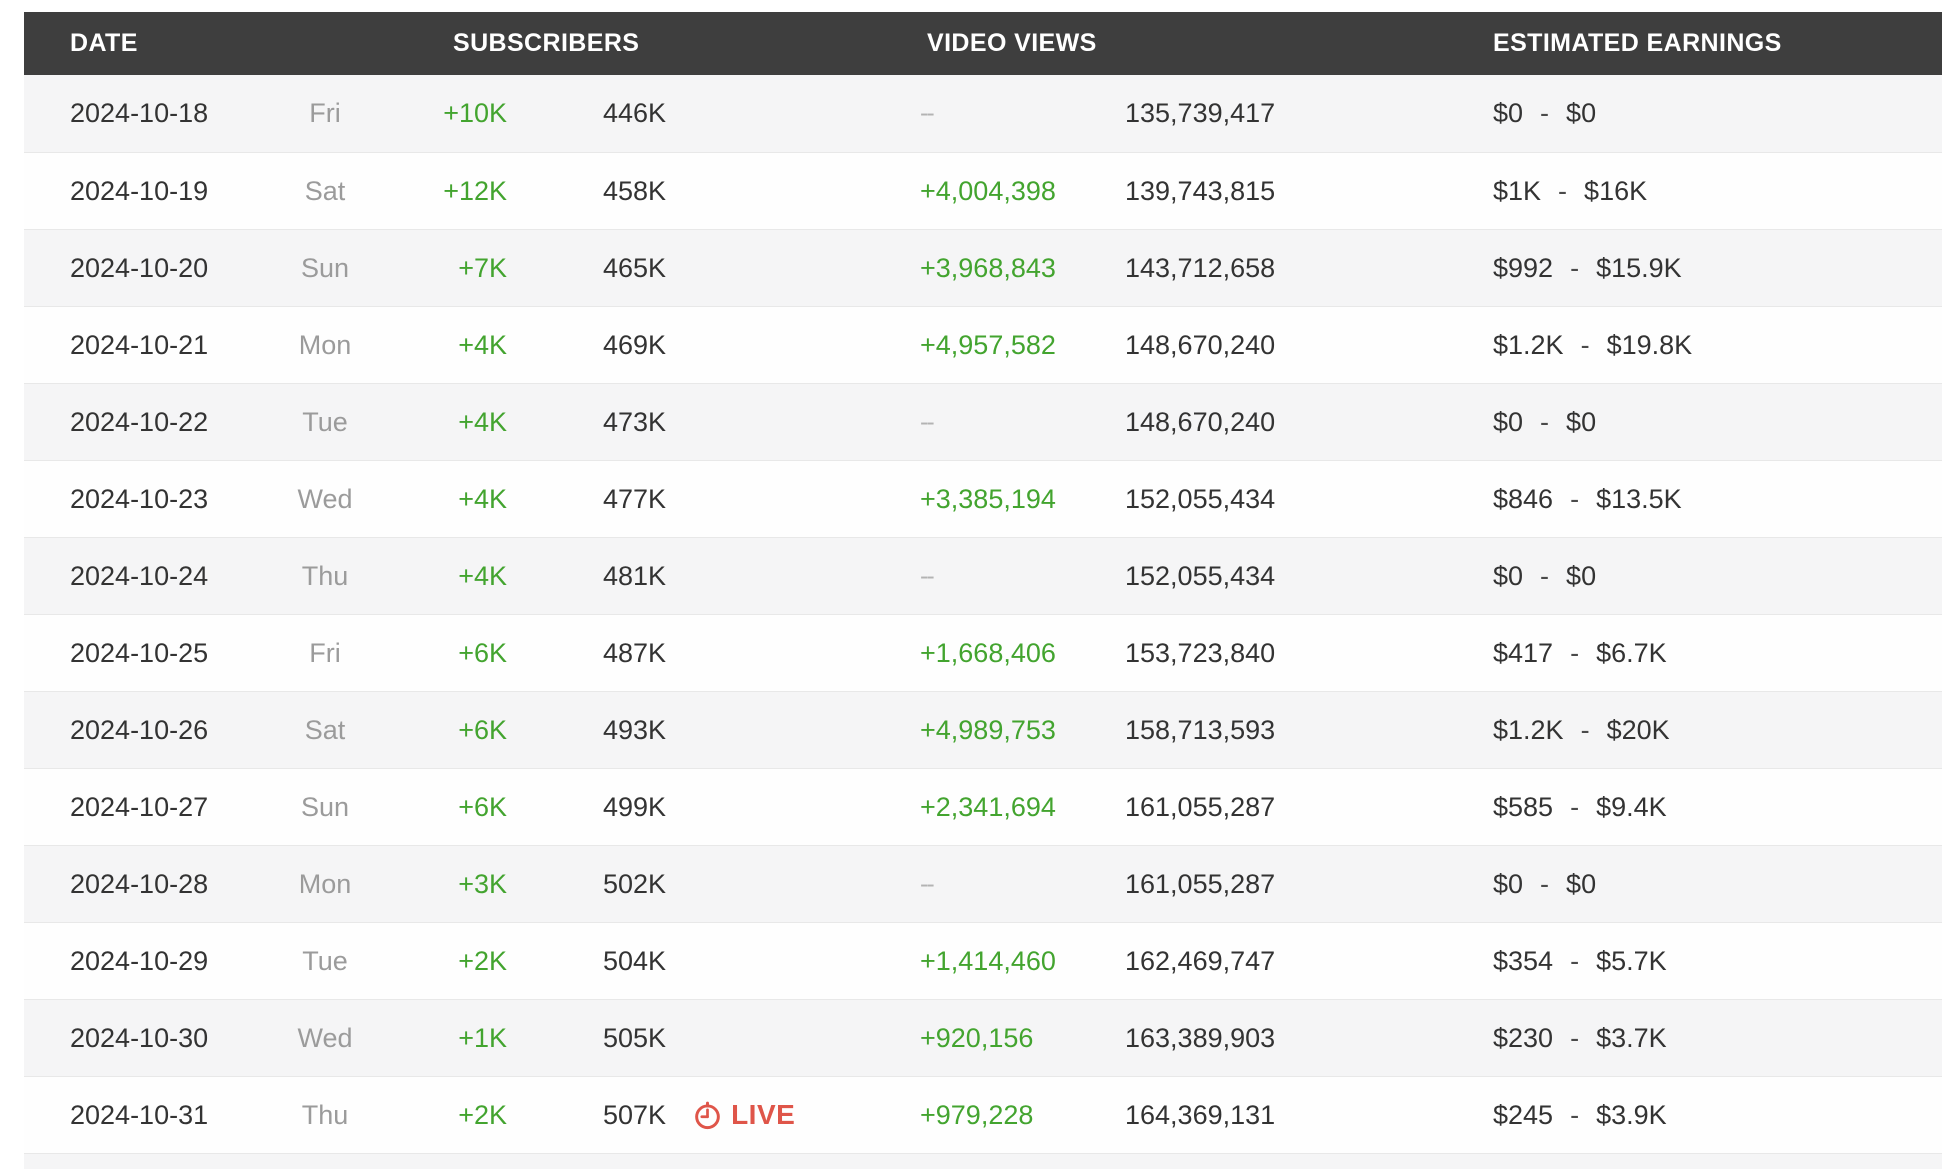  What do you see at coordinates (1200, 267) in the screenshot?
I see `video-views-total-cell: 143,712,658` at bounding box center [1200, 267].